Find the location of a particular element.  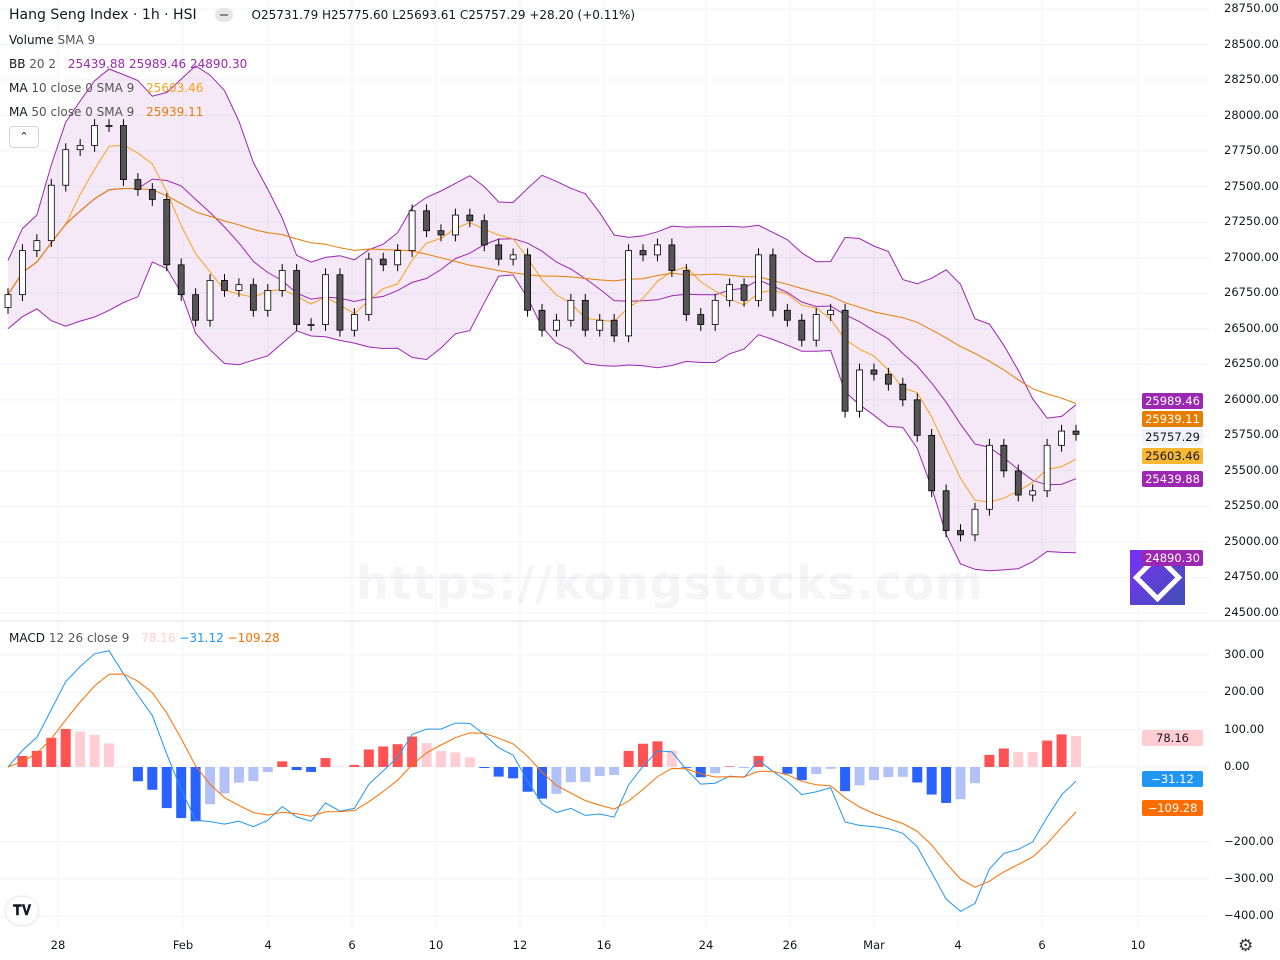

price-badge-ma10: 25603.46 is located at coordinates (1172, 456).